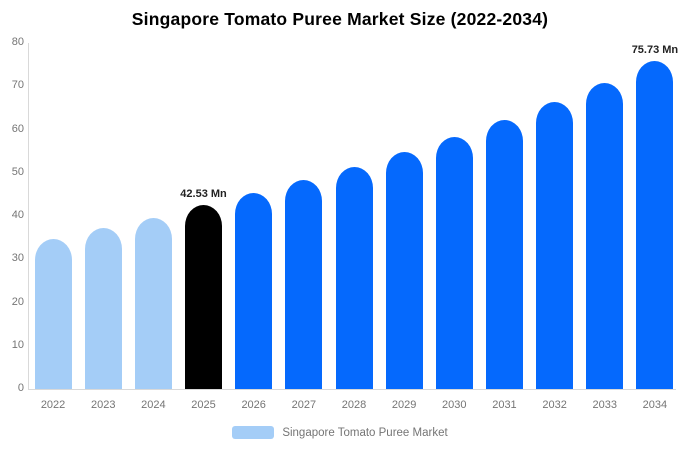  What do you see at coordinates (153, 303) in the screenshot?
I see `bar-2024` at bounding box center [153, 303].